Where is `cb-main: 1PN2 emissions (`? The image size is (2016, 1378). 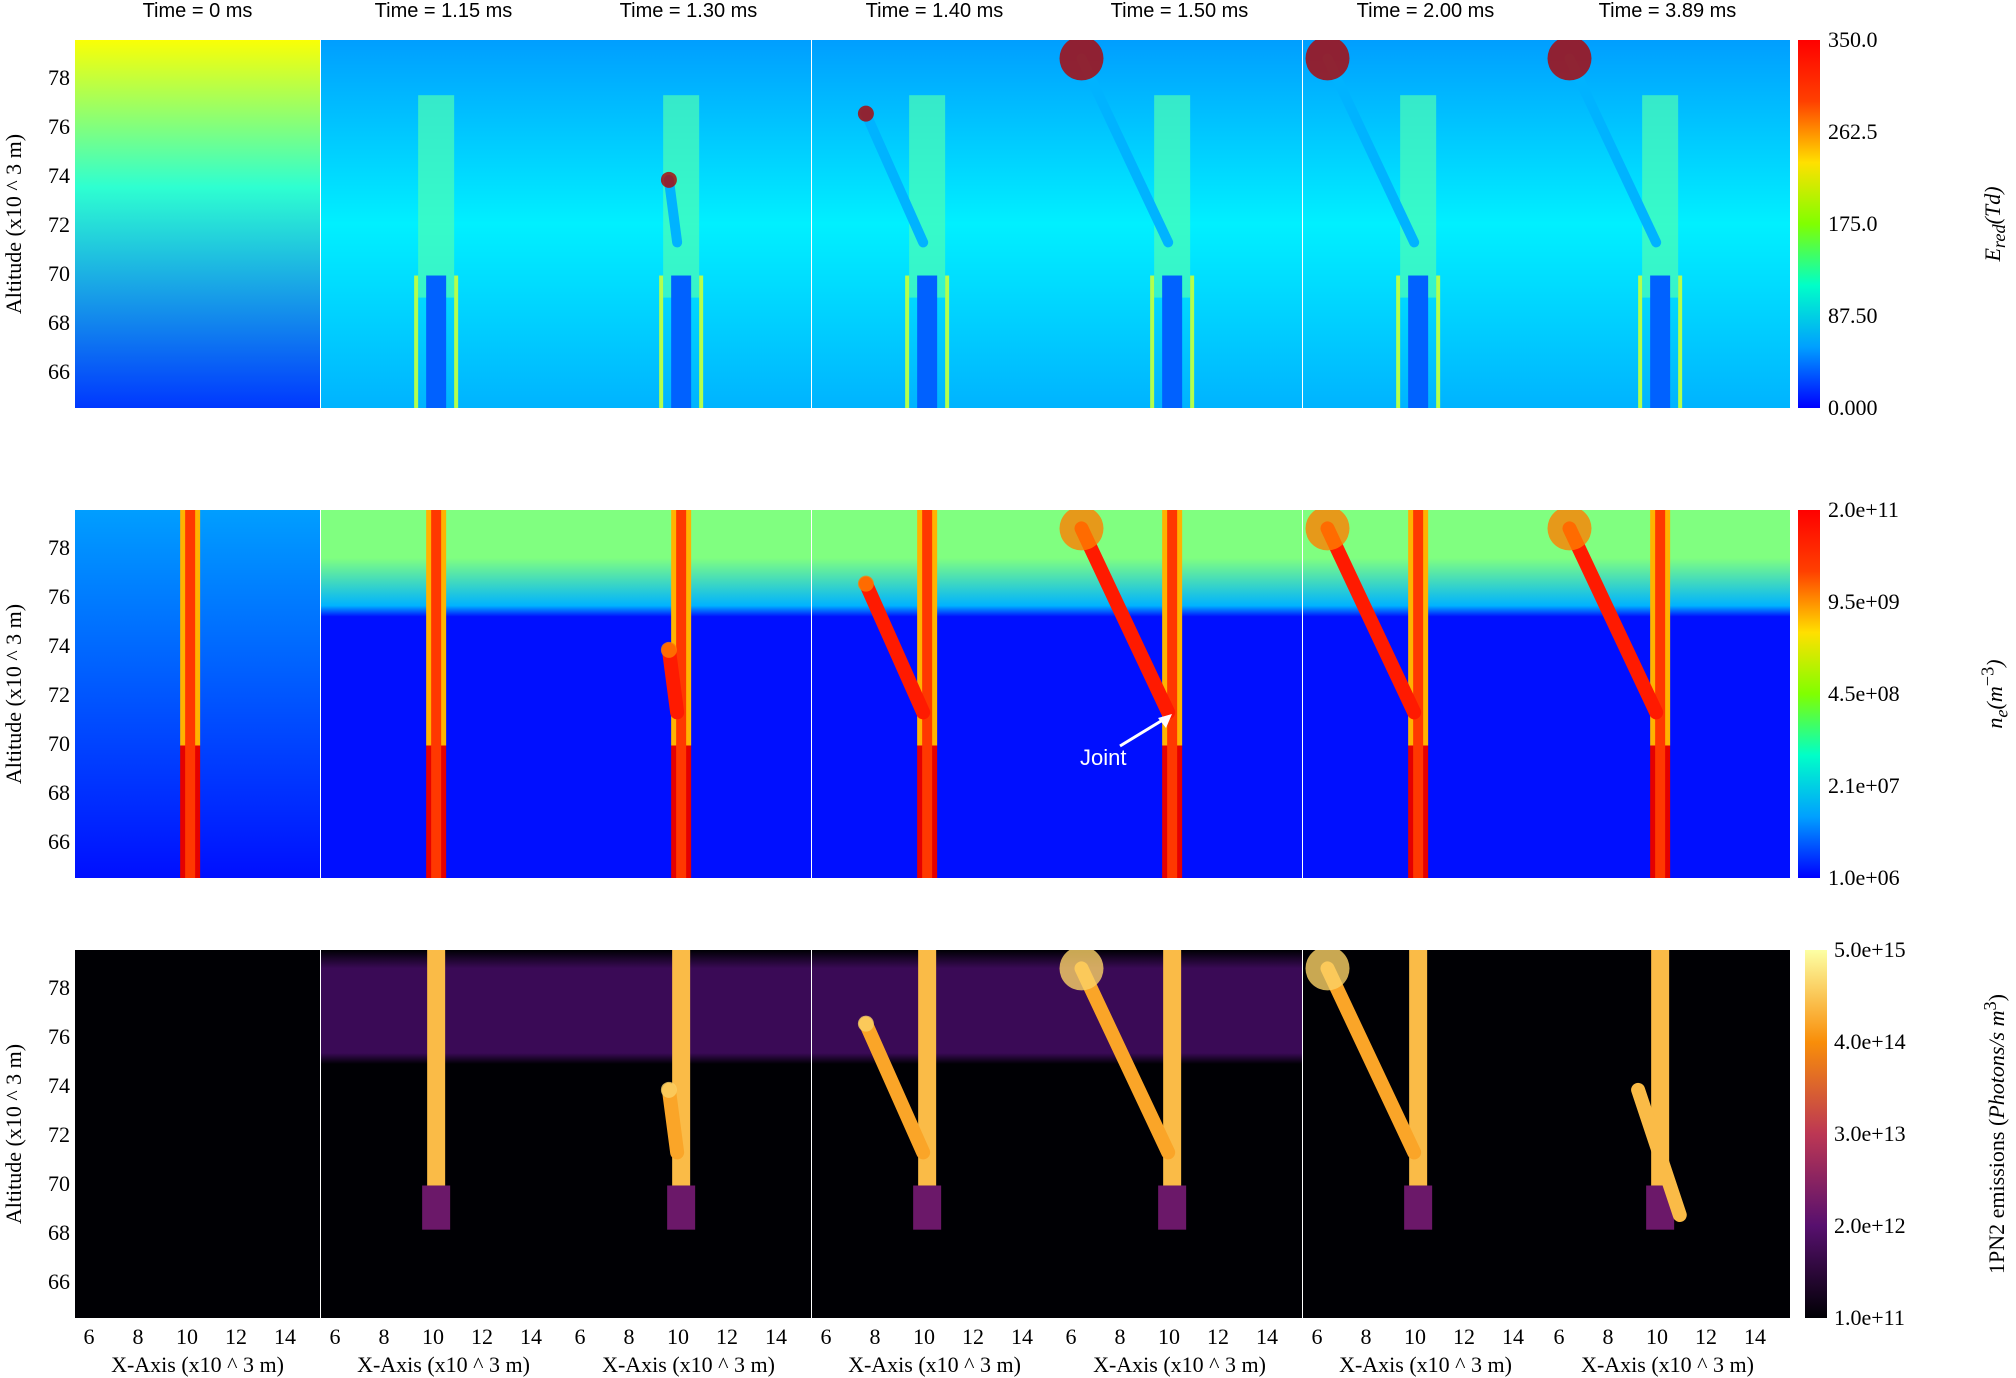
cb-main: 1PN2 emissions ( is located at coordinates (1997, 1196).